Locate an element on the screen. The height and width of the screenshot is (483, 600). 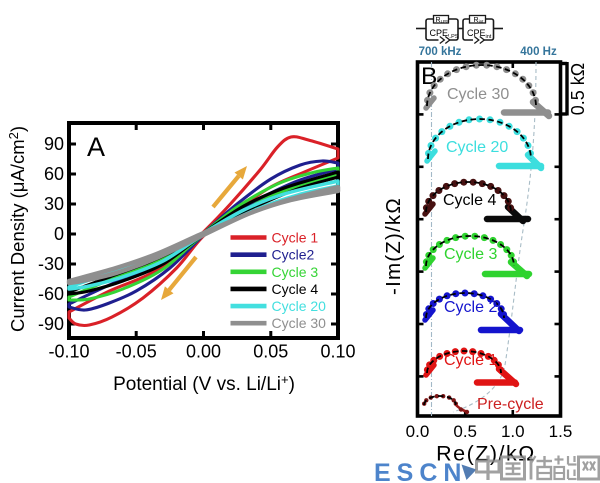
svg-text: 30 is located at coordinates (54, 204).